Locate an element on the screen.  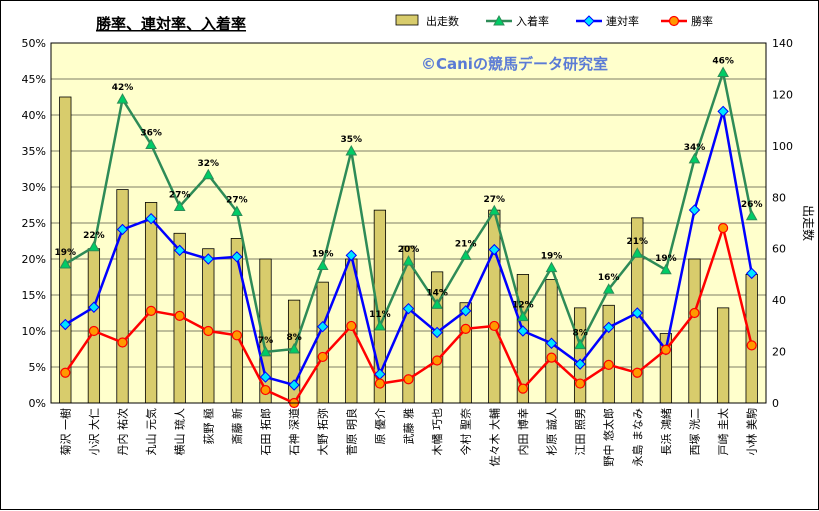
x-tick-label: 木幡 巧也 is located at coordinates (437, 432).